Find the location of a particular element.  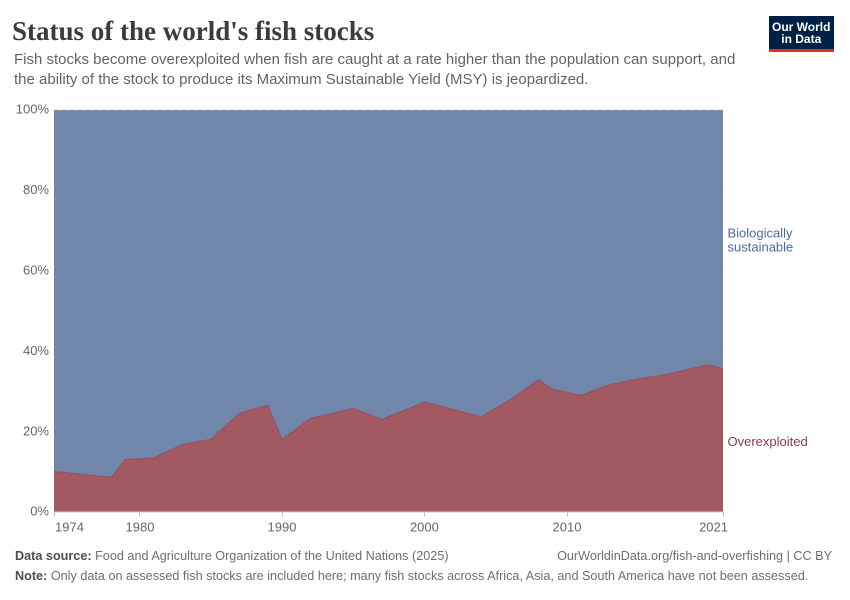

svg-text: 0% is located at coordinates (39, 511).